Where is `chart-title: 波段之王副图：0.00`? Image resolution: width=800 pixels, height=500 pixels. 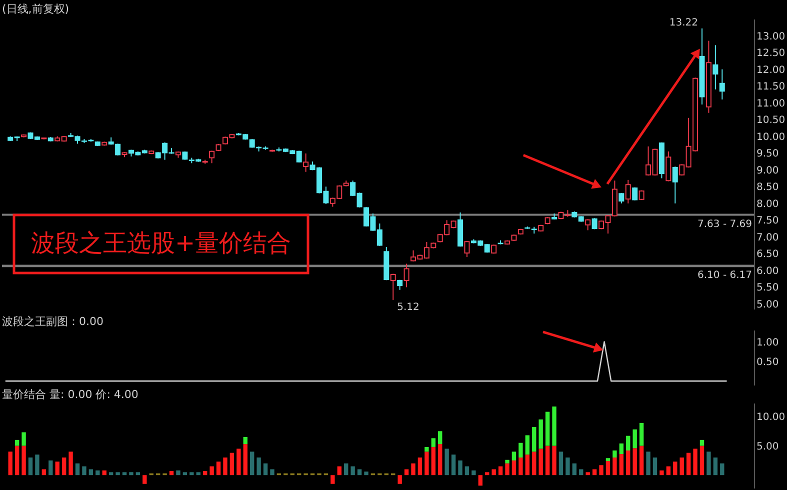
chart-title: 波段之王副图：0.00 is located at coordinates (53, 321).